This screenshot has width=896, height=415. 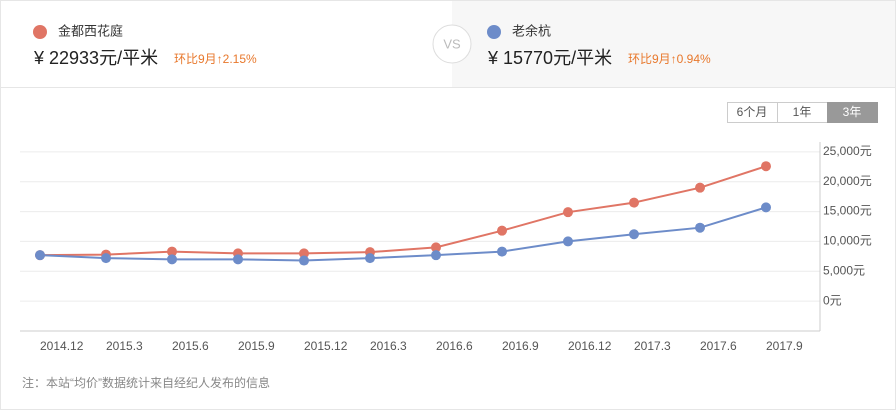 What do you see at coordinates (326, 346) in the screenshot?
I see `x-tick-label: 2015.12` at bounding box center [326, 346].